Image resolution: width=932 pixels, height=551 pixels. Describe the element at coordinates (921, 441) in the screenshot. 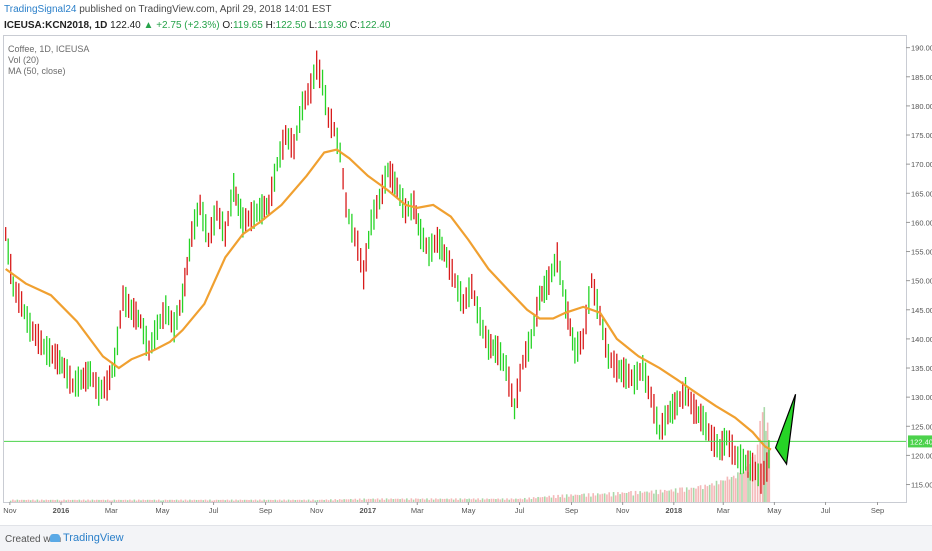

I see `price-tag-label: 122.40` at that location.